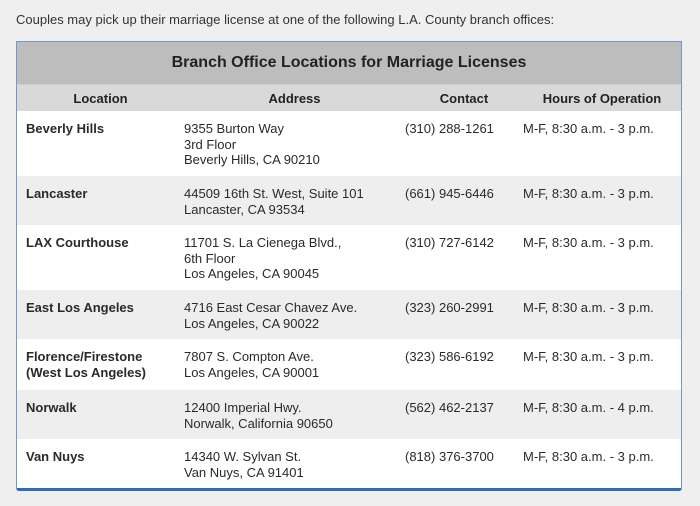  I want to click on address-cell-line: 4716 East Cesar Chavez Ave., so click(271, 307).